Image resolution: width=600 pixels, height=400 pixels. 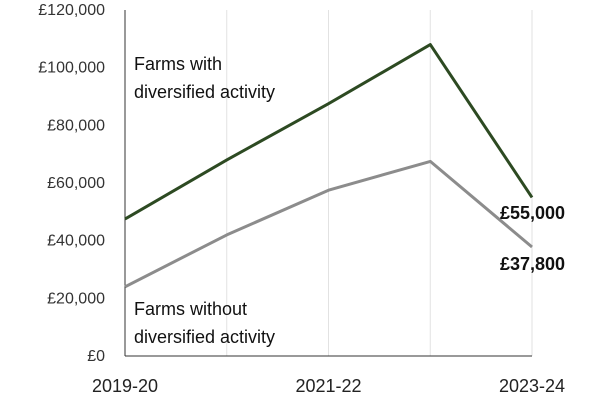 What do you see at coordinates (76, 183) in the screenshot?
I see `y-tick-label: £60,000` at bounding box center [76, 183].